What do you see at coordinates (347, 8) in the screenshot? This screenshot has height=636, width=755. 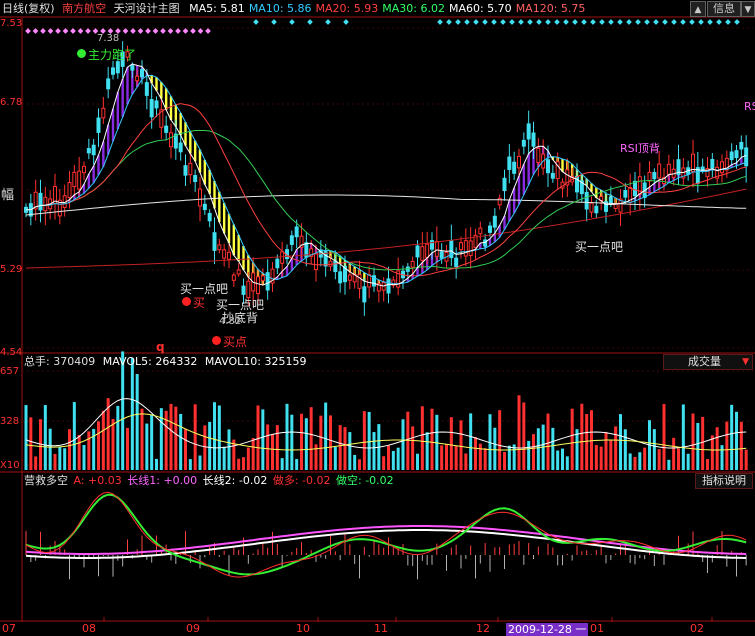 I see `ma-legend-item: MA20: 5.93` at bounding box center [347, 8].